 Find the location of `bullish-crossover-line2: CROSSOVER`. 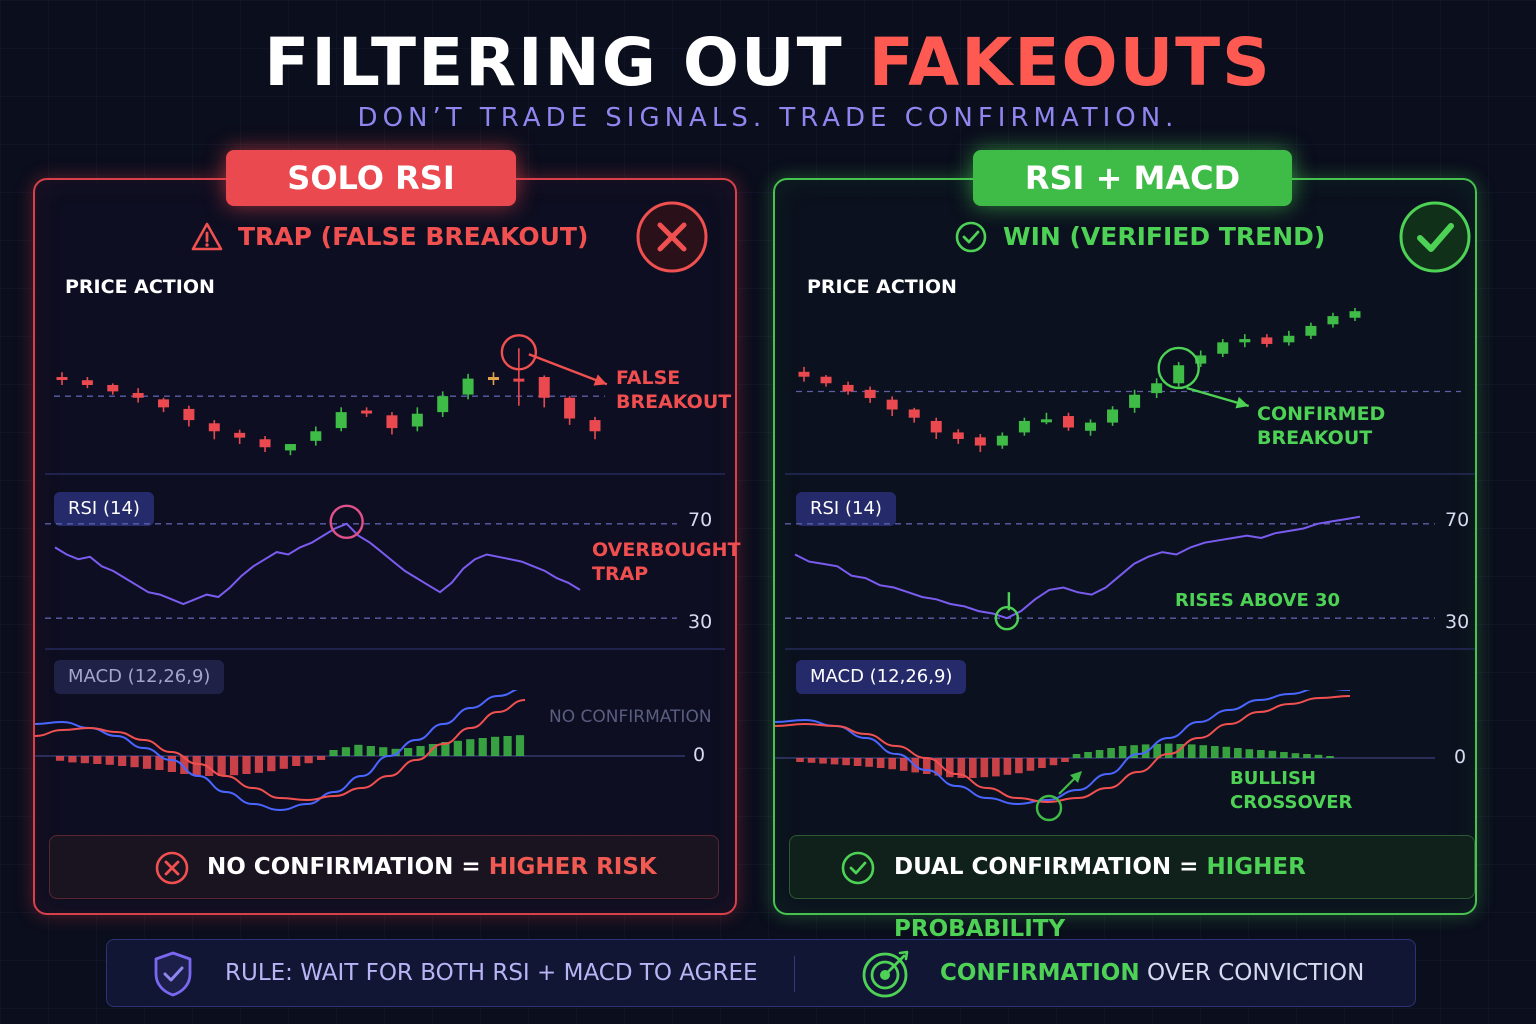

bullish-crossover-line2: CROSSOVER is located at coordinates (1291, 802).